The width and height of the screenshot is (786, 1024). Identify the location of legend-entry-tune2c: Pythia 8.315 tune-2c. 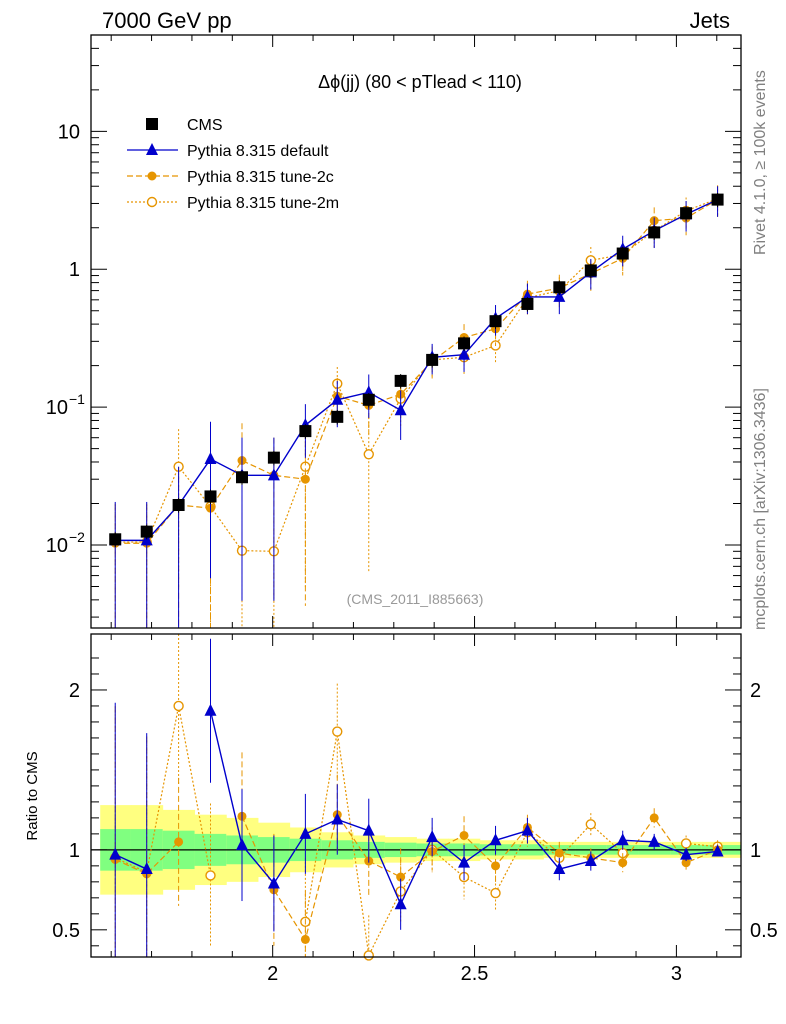
(230, 177).